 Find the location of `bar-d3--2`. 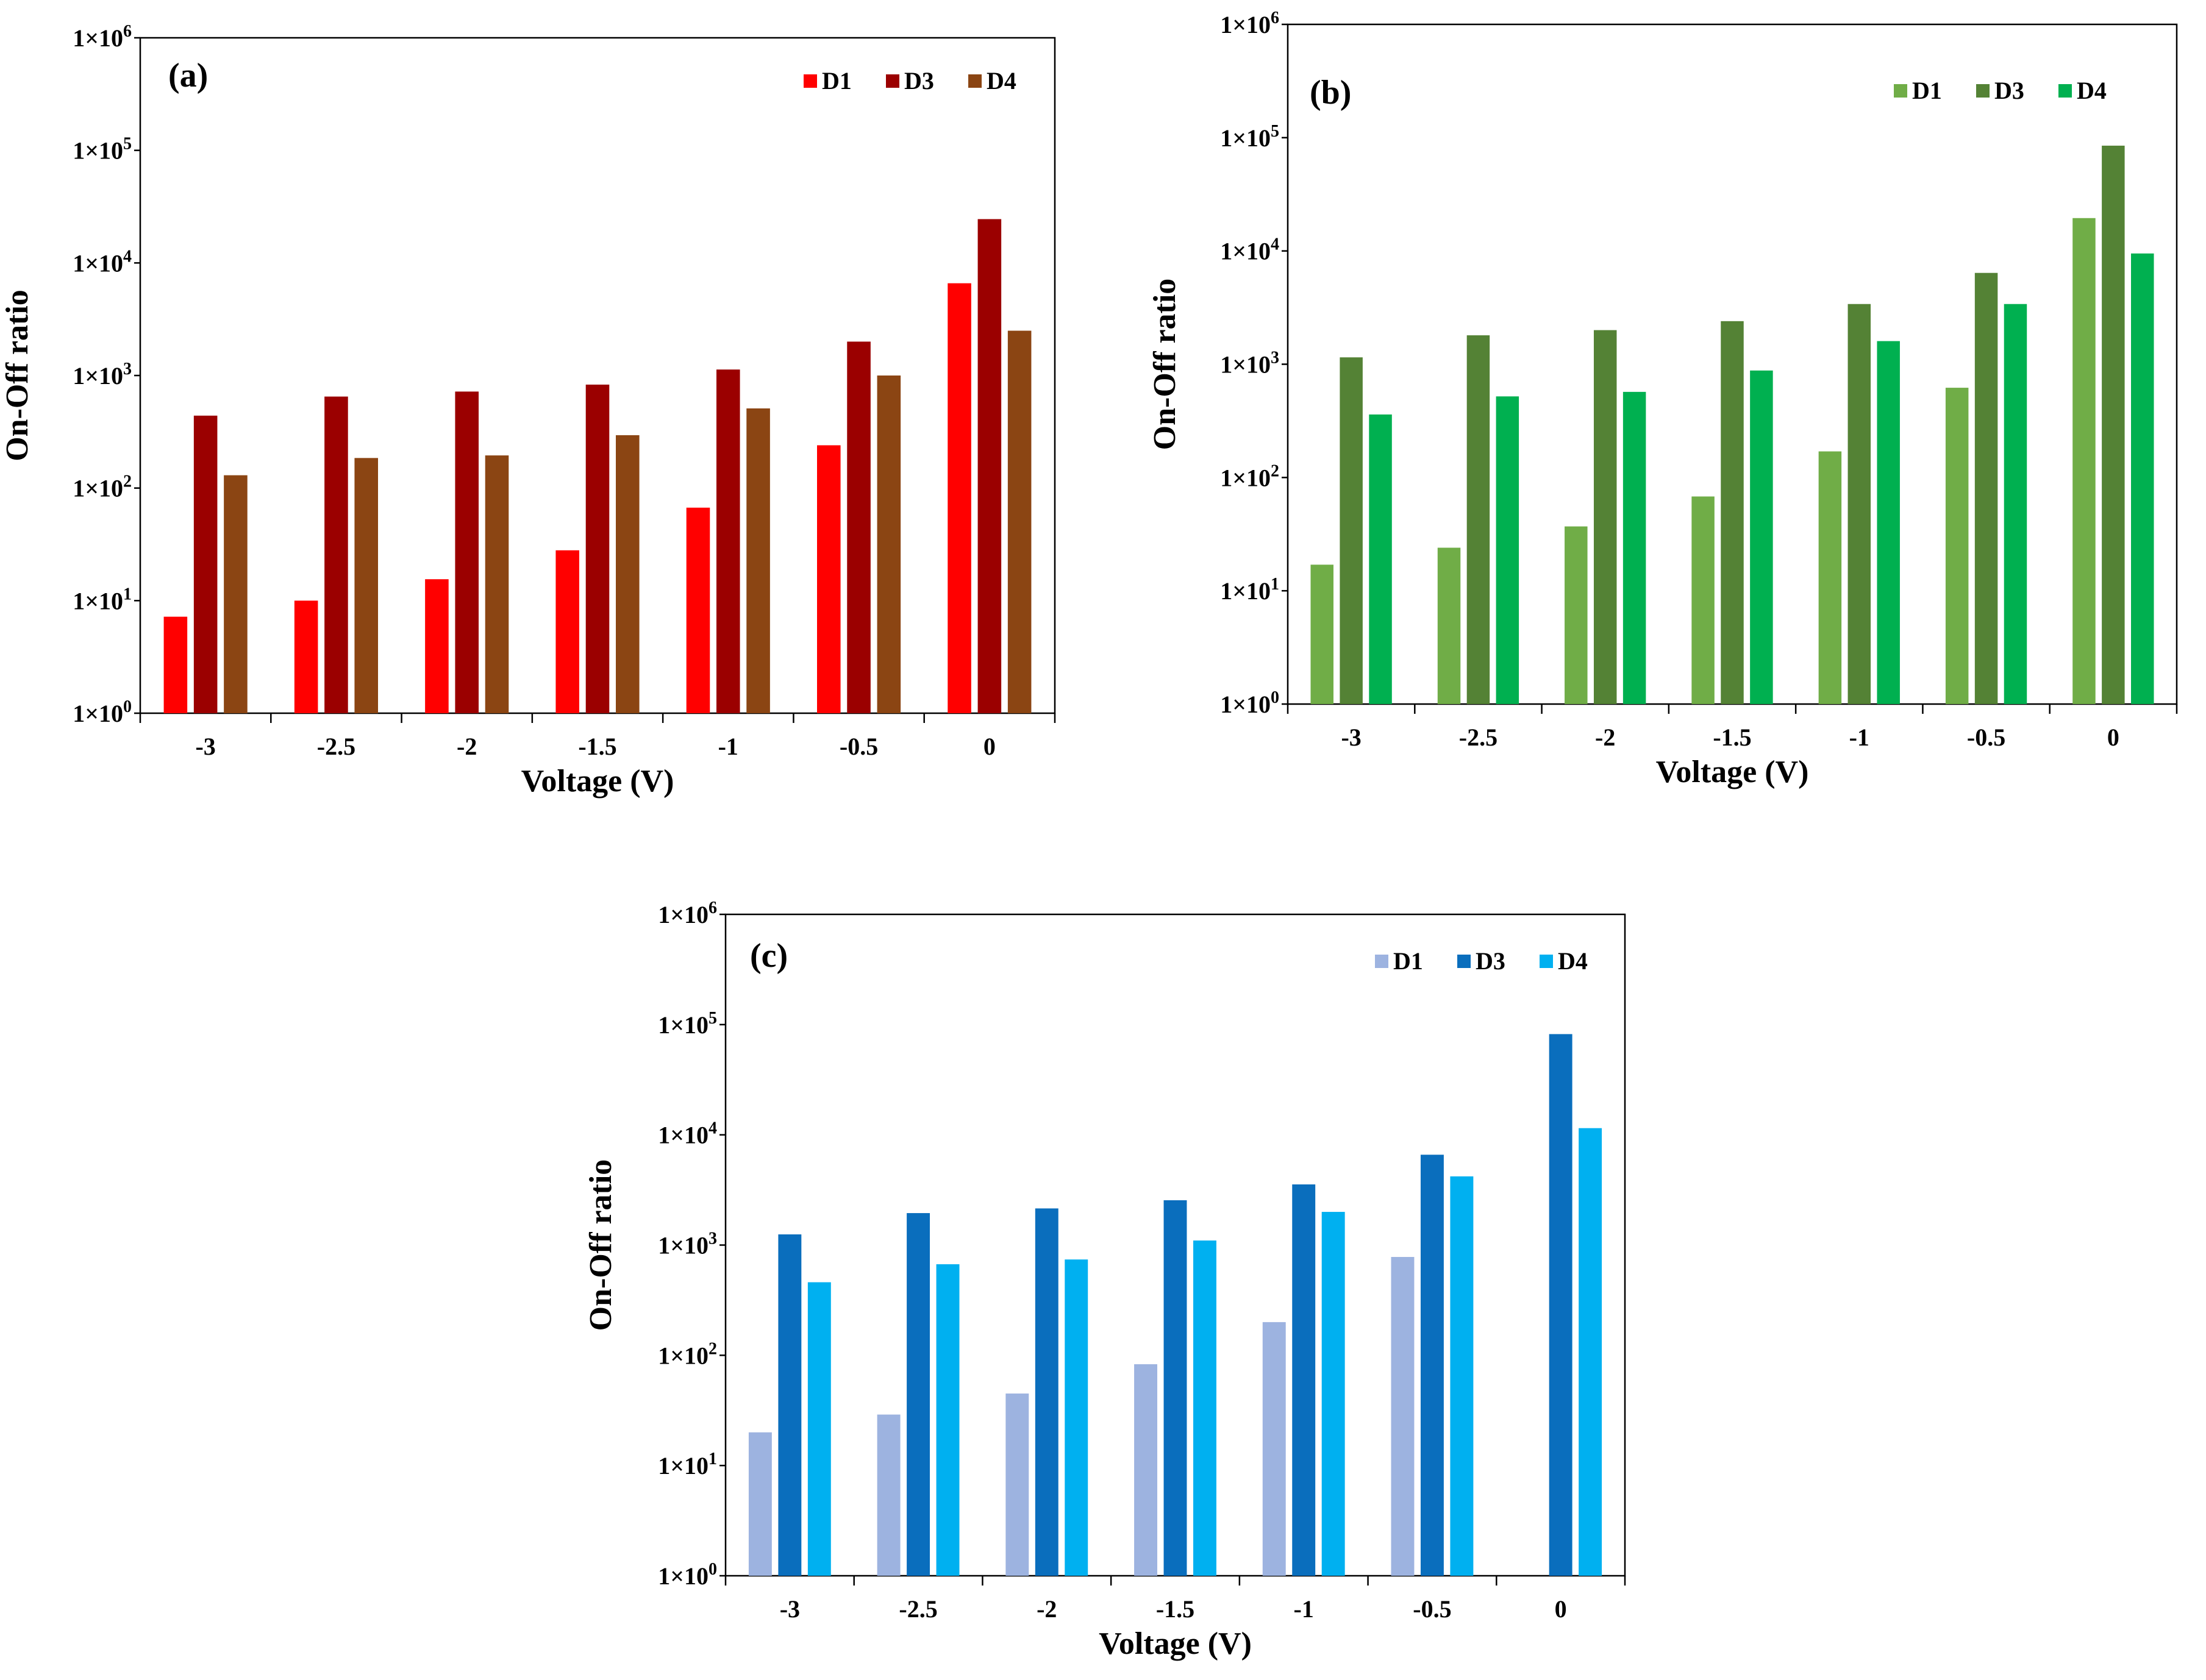

bar-d3--2 is located at coordinates (467, 552).